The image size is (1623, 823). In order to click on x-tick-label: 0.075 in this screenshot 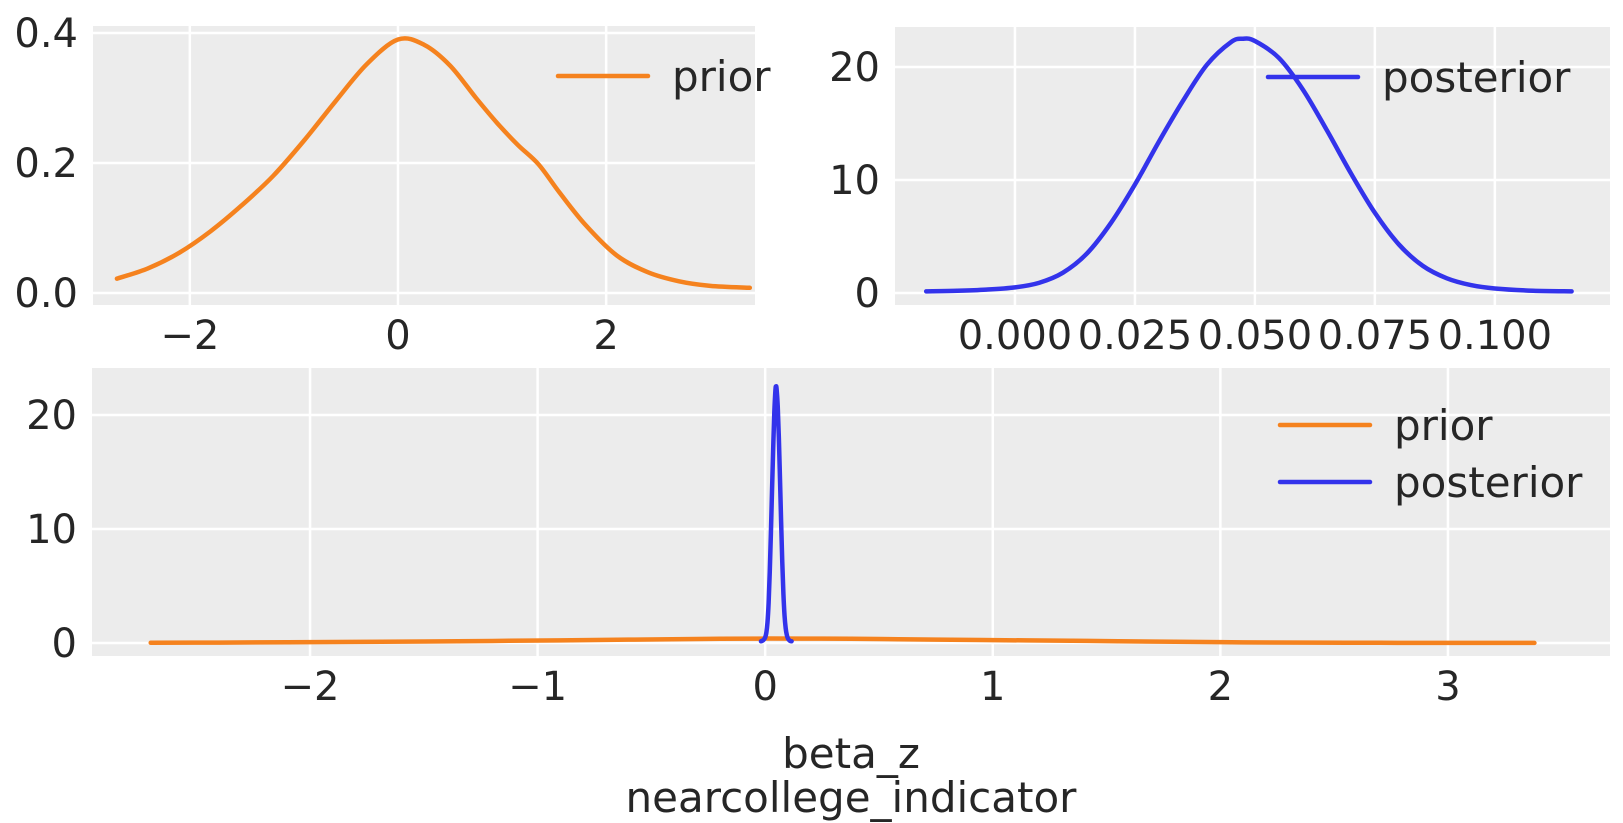, I will do `click(1375, 336)`.